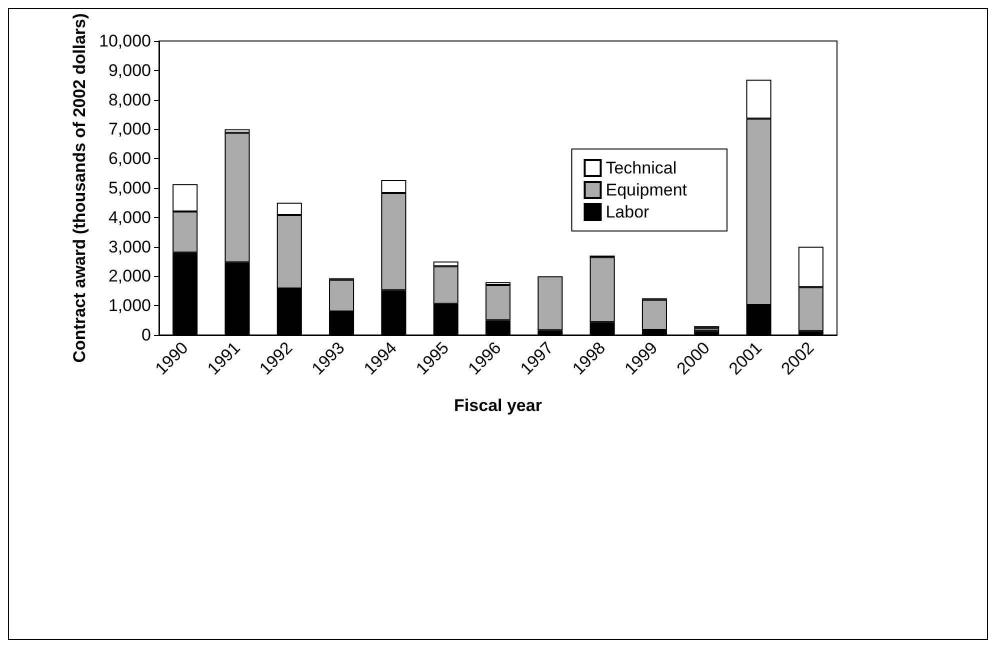 This screenshot has width=998, height=650. What do you see at coordinates (80, 188) in the screenshot?
I see `y-axis-title: Contract award (thousands of 2002 dollars)` at bounding box center [80, 188].